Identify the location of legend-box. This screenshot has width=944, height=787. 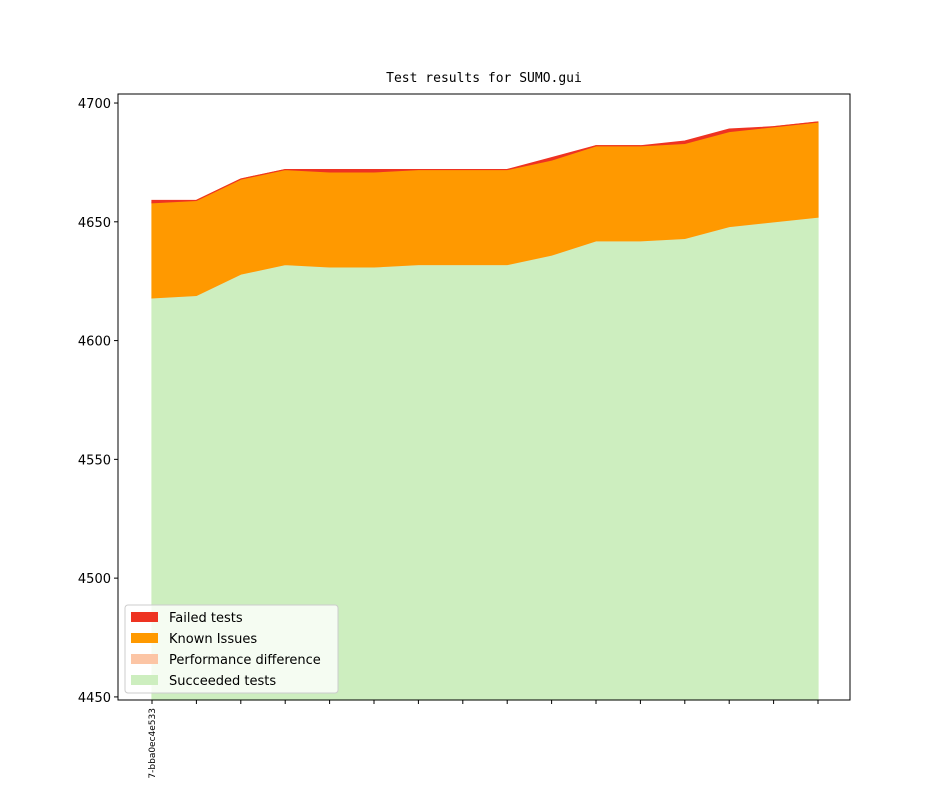
(231, 649).